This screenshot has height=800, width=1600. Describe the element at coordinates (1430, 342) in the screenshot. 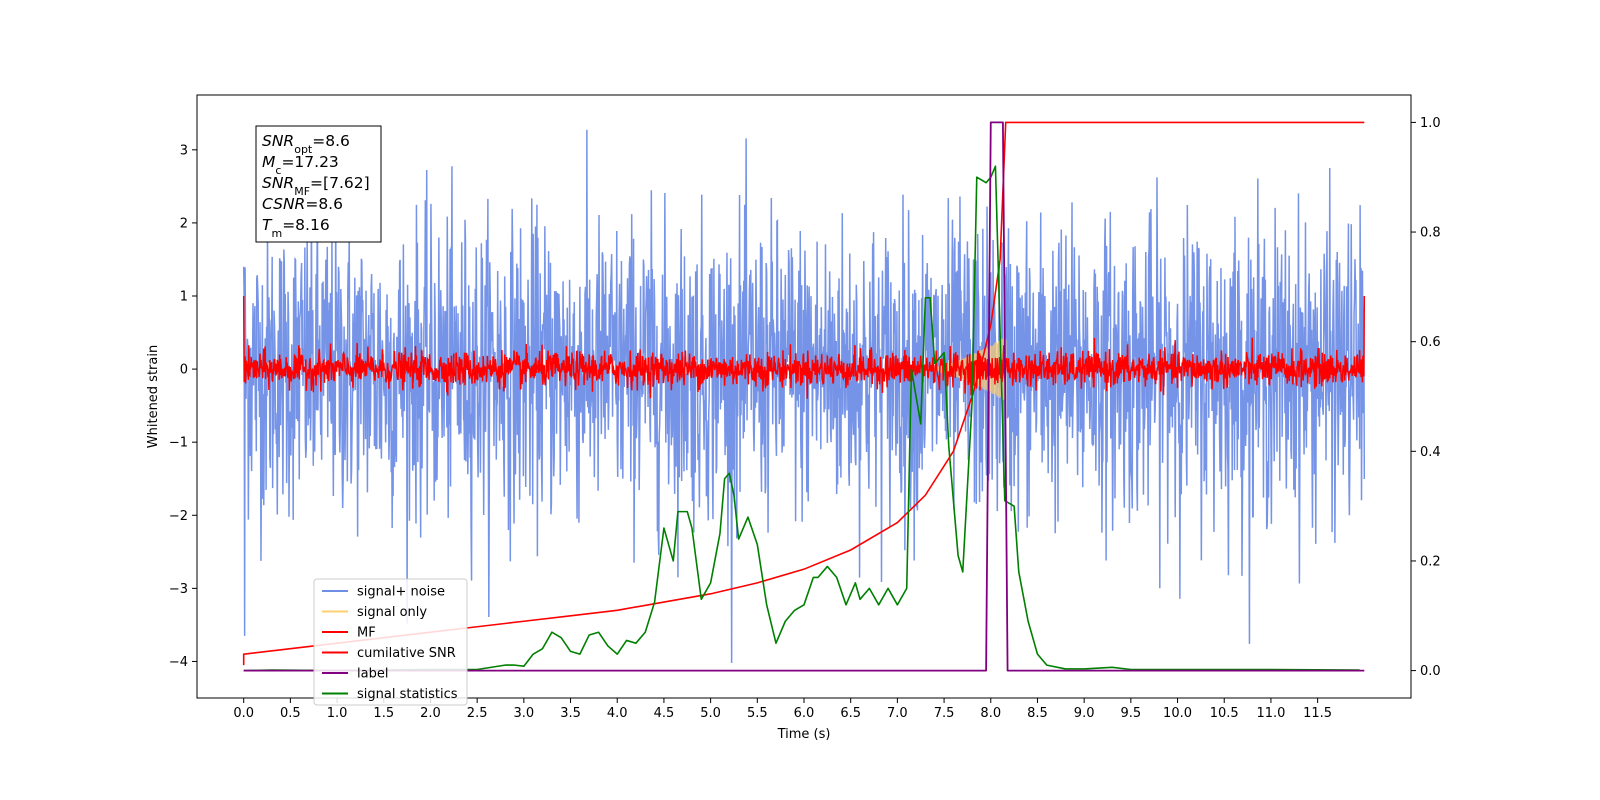

I see `y2-tick-label: 0.6` at that location.